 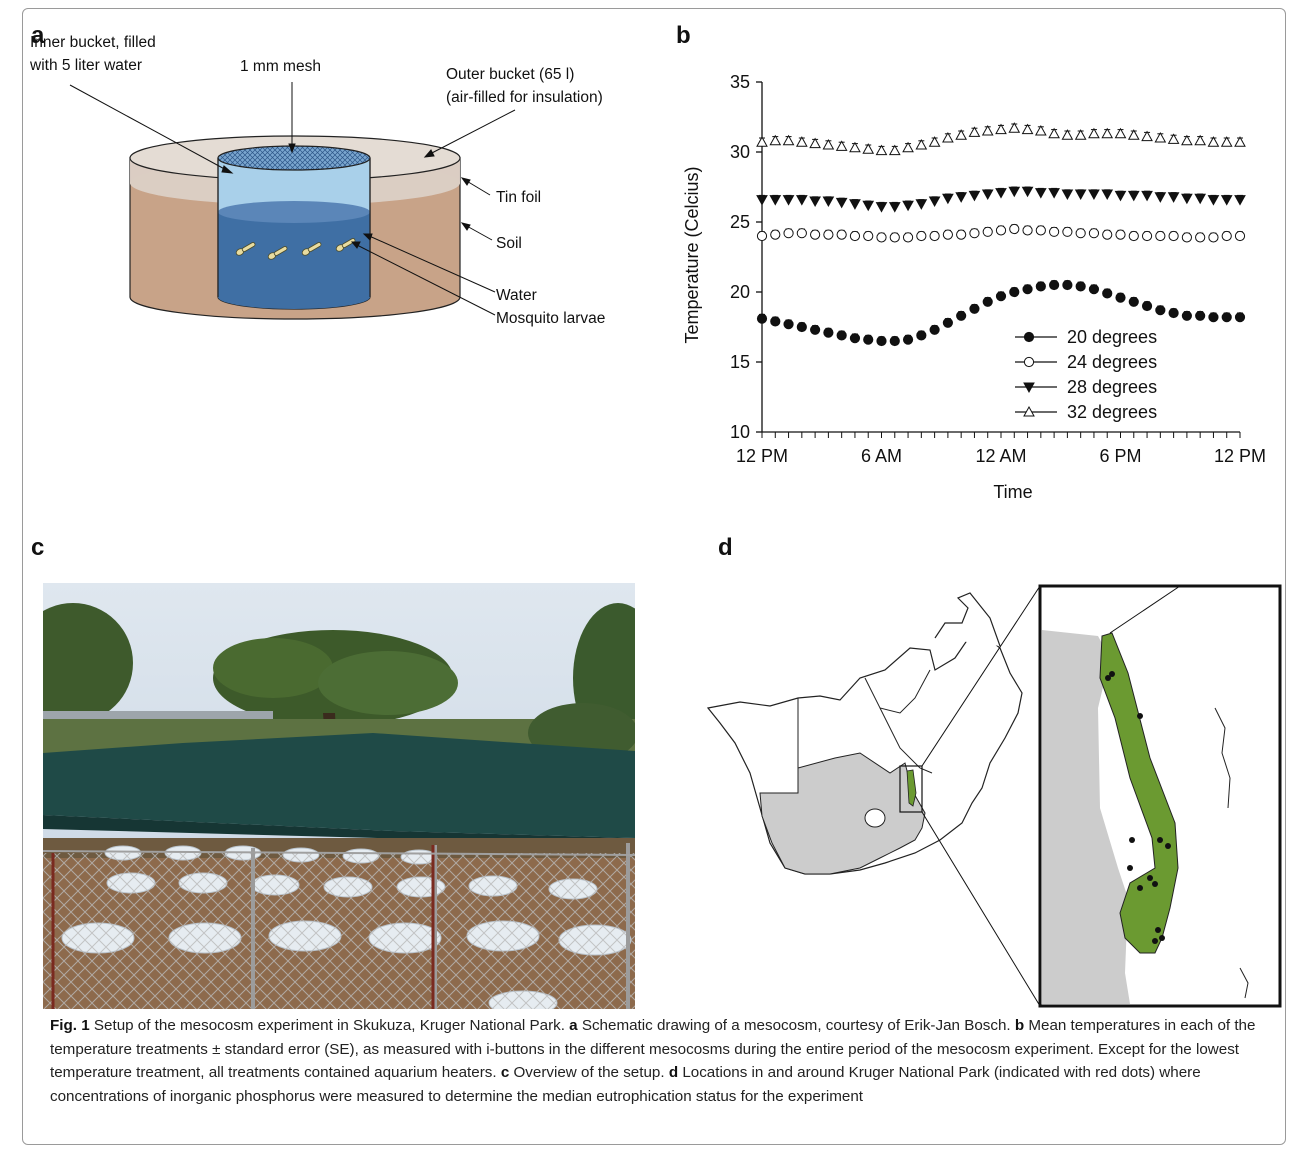 What do you see at coordinates (1012, 492) in the screenshot?
I see `x-axis-label: Time` at bounding box center [1012, 492].